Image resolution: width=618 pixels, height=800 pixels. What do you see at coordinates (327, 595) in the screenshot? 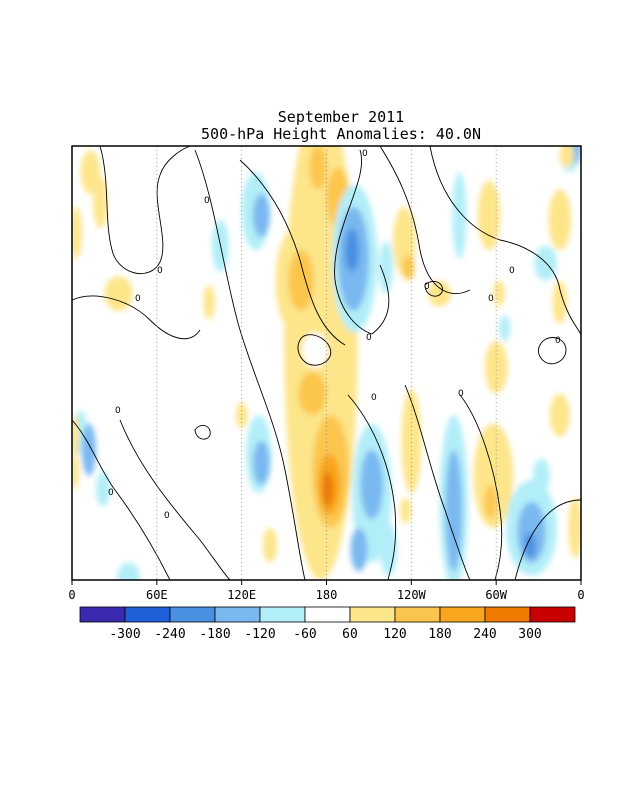
I see `x-tick-label: 180` at bounding box center [327, 595].